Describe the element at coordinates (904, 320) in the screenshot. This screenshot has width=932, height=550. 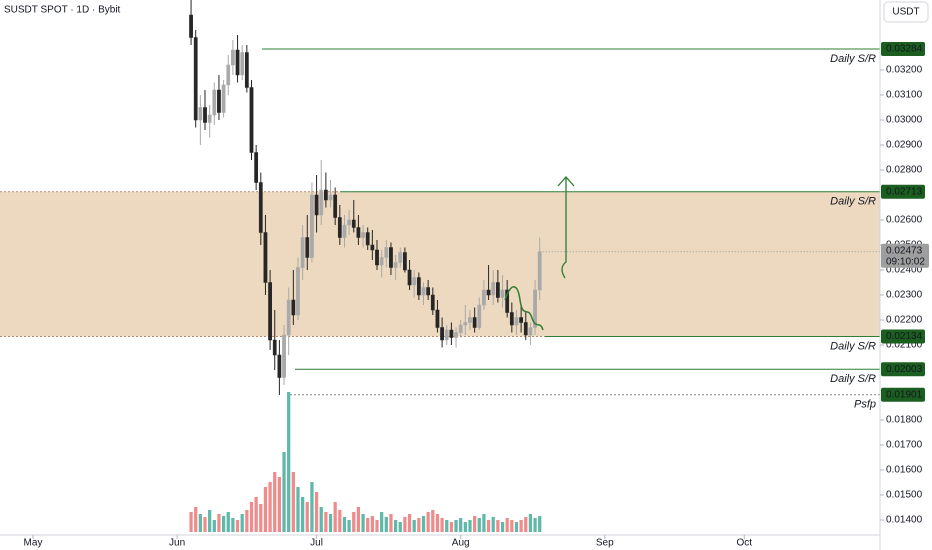
I see `y-tick-label: 0.02200` at that location.